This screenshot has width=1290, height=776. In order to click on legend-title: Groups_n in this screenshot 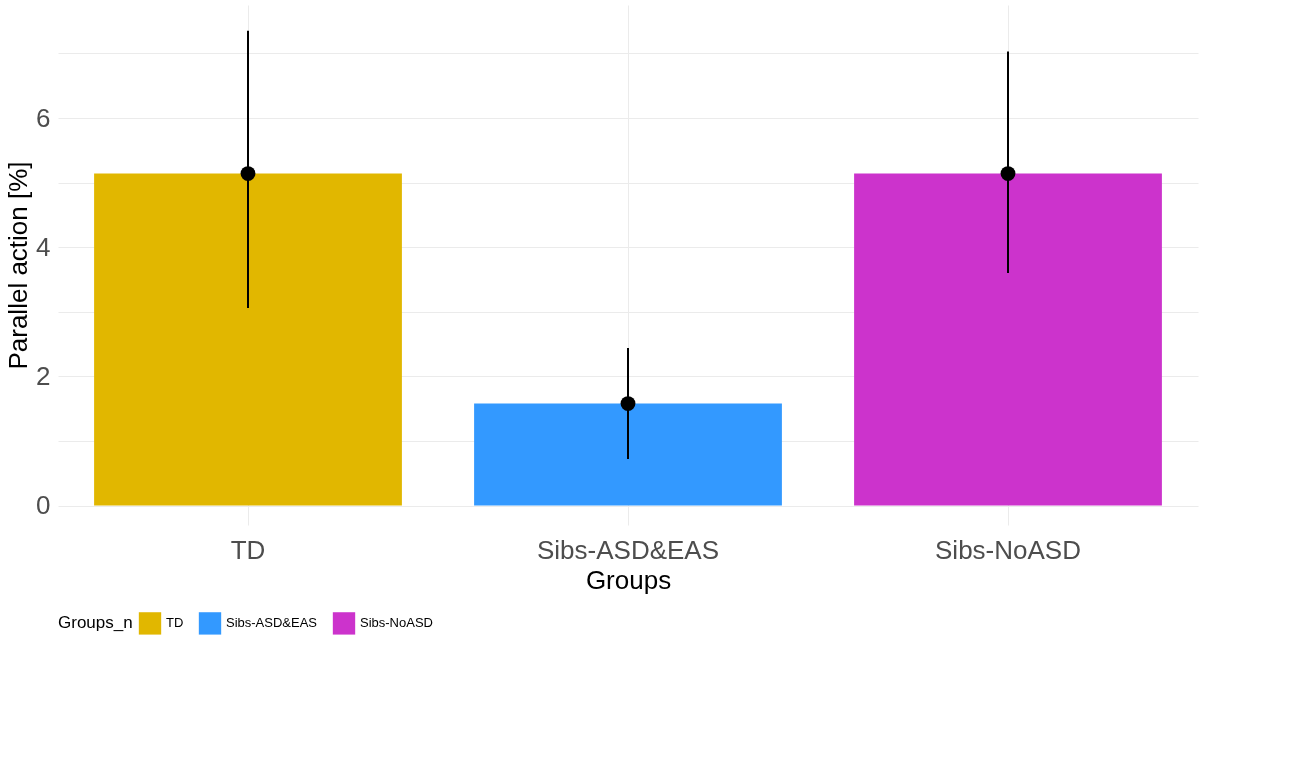, I will do `click(95, 622)`.